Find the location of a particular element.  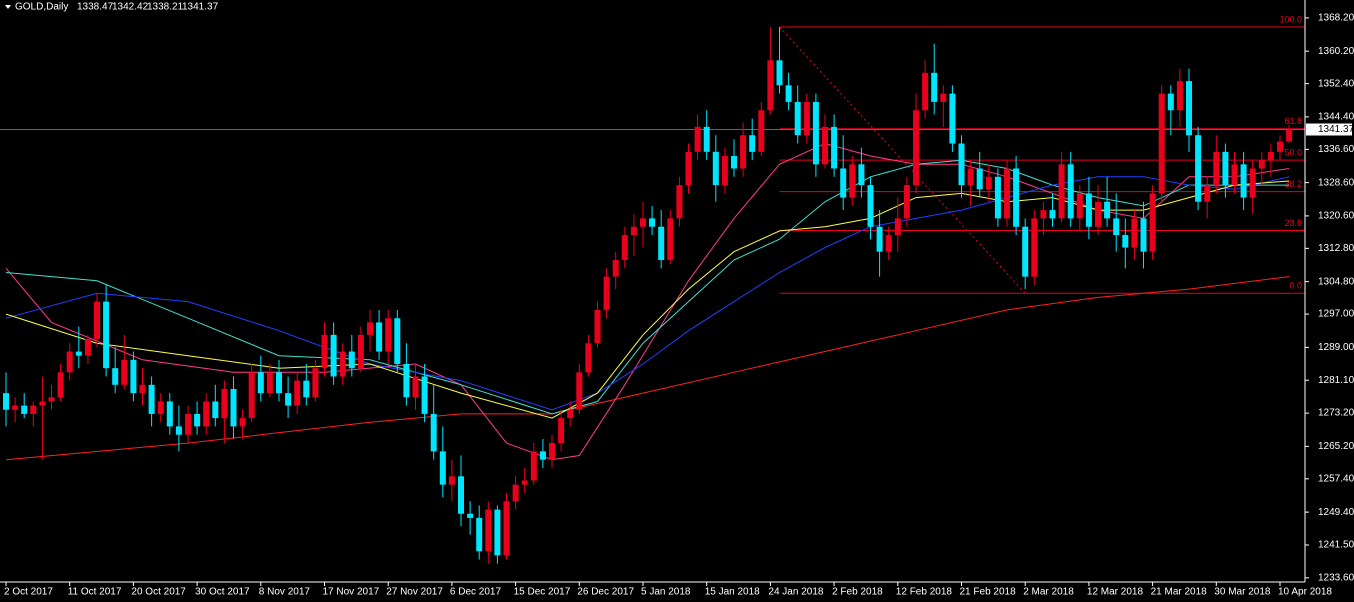

x-tick-label: 6 Dec 2017 is located at coordinates (476, 592).